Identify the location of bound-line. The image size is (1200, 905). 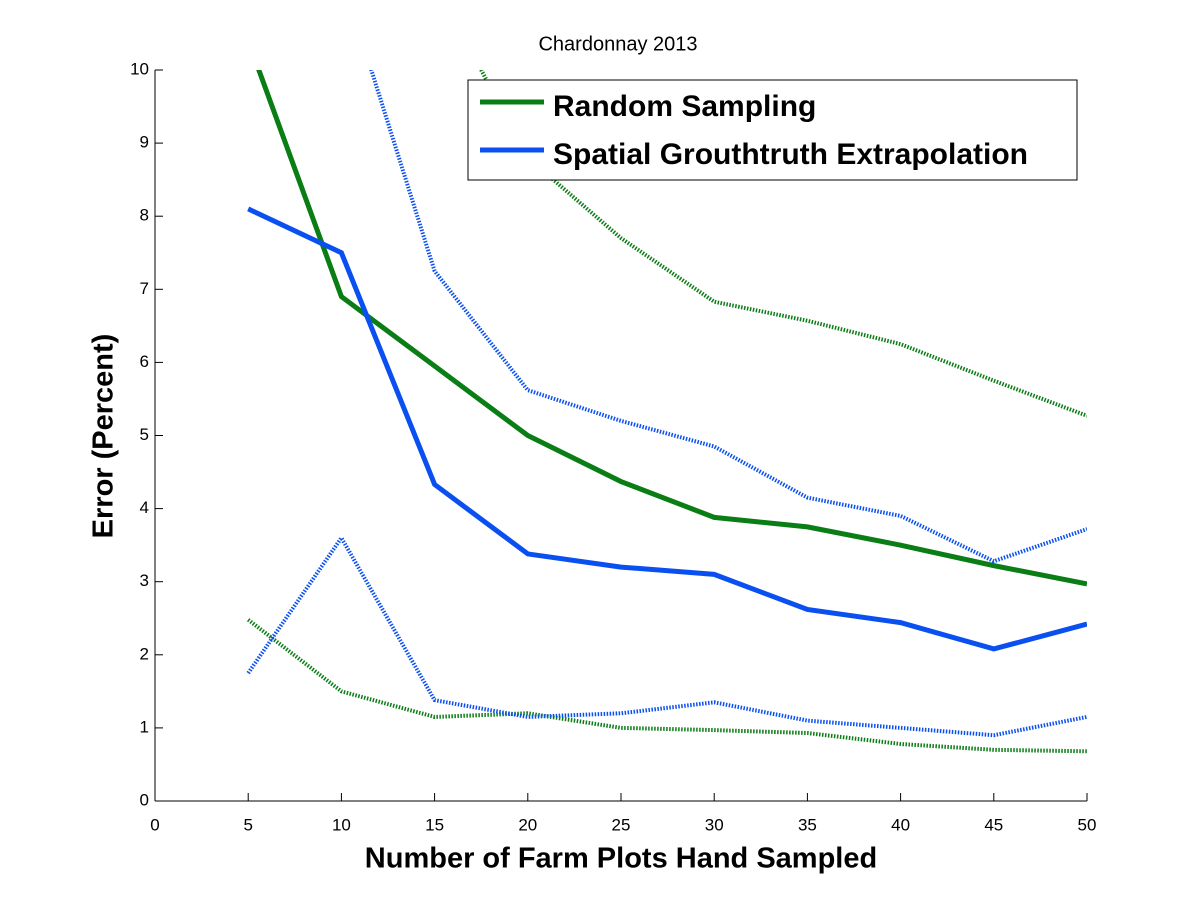
(666, 686).